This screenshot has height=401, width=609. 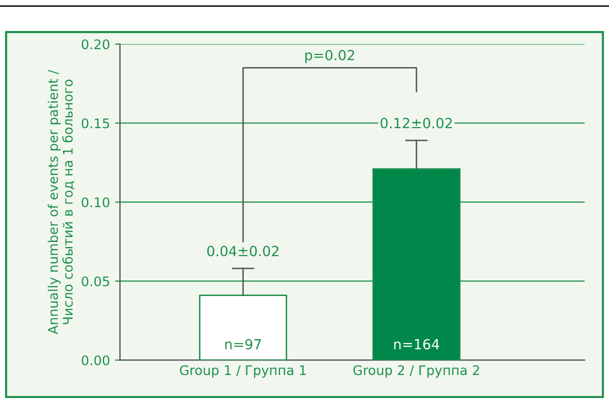 What do you see at coordinates (96, 281) in the screenshot?
I see `y-tick-label: 0.05` at bounding box center [96, 281].